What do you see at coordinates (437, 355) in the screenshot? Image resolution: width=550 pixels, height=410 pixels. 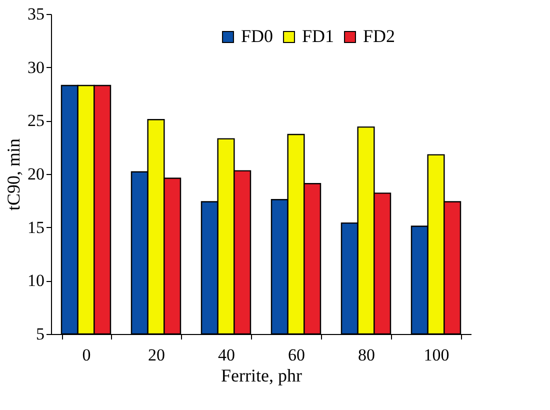 I see `x-tick-label: 100` at bounding box center [437, 355].